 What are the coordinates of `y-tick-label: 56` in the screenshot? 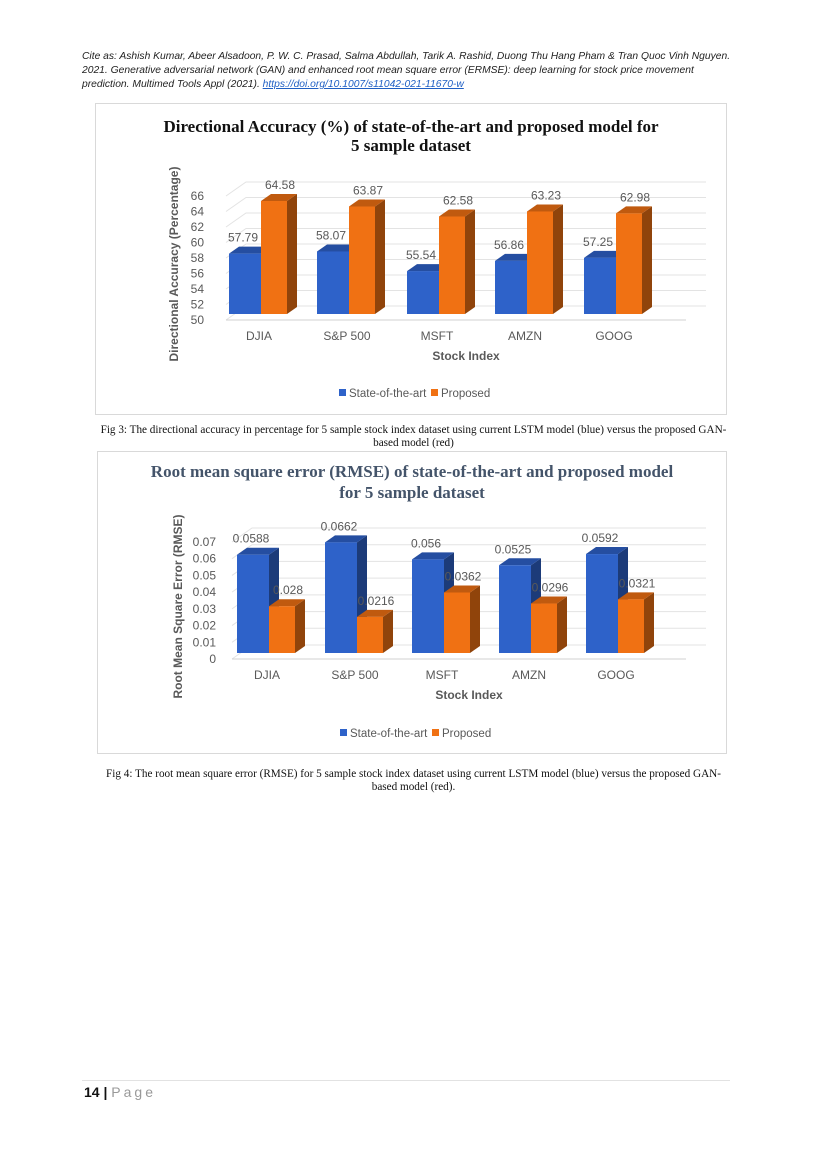 It's located at (198, 274).